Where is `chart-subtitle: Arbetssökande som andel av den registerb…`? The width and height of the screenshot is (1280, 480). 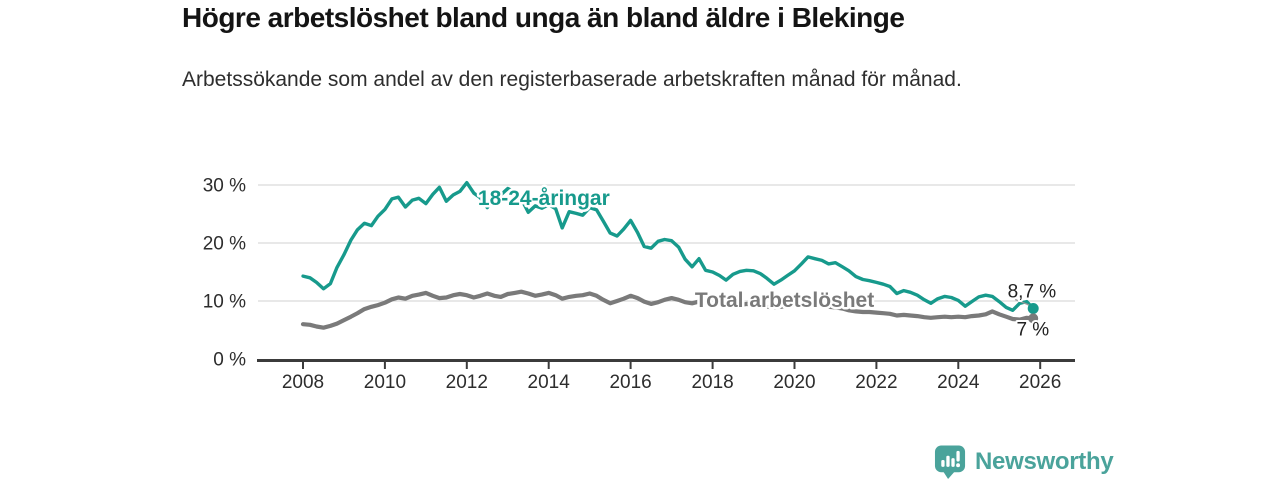 chart-subtitle: Arbetssökande som andel av den registerb… is located at coordinates (572, 79).